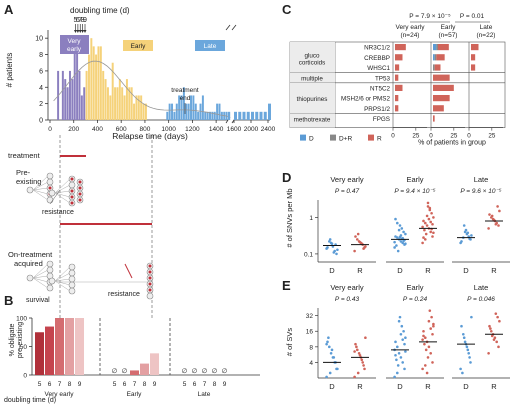 The image size is (520, 410). I want to click on panel-label-b: B, so click(8, 300).